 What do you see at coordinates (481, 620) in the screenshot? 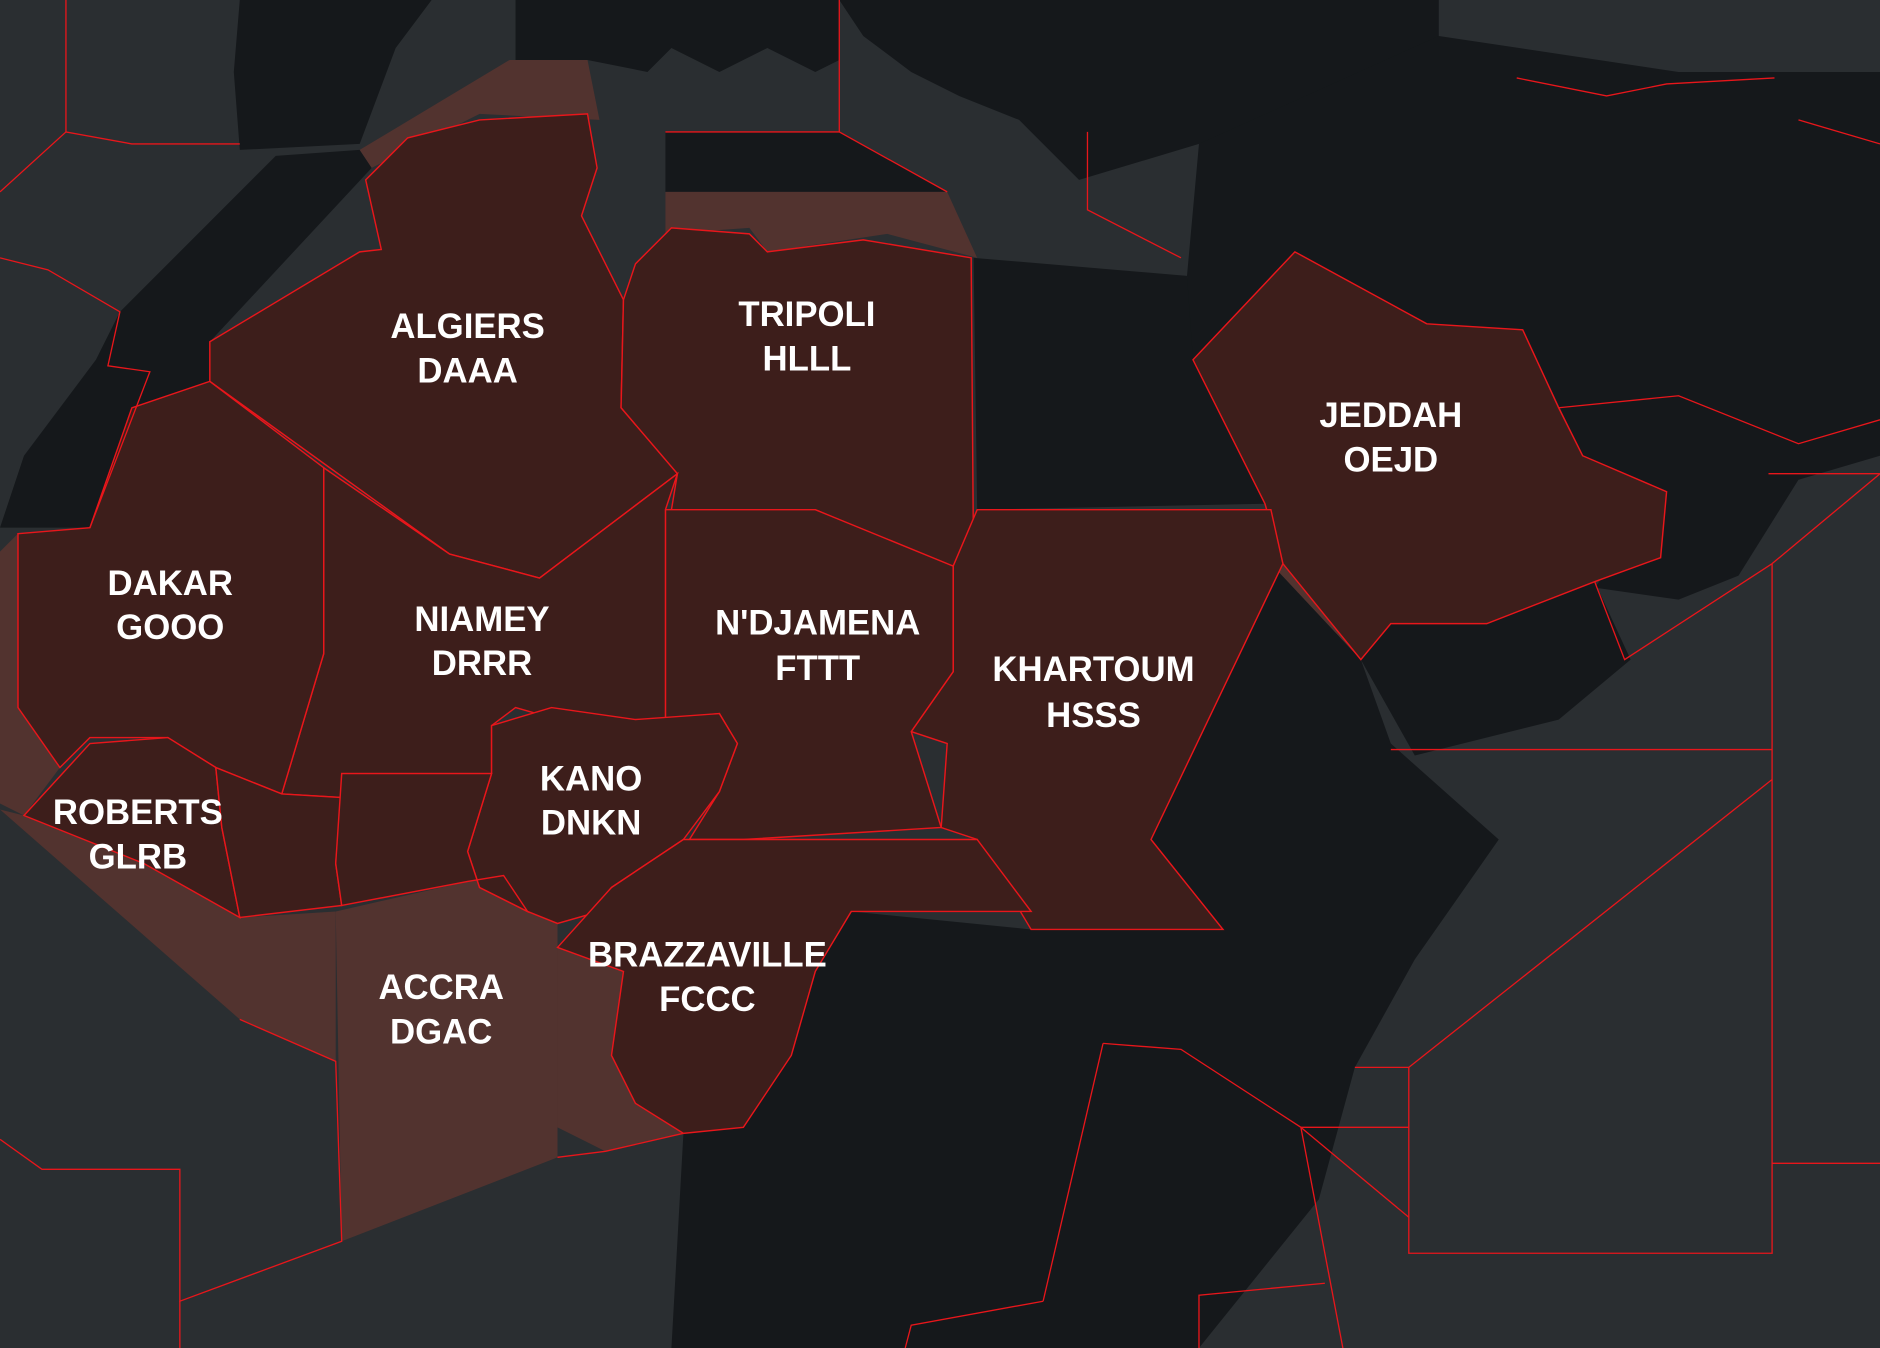
I see `label-niamey-name: NIAMEY` at bounding box center [481, 620].